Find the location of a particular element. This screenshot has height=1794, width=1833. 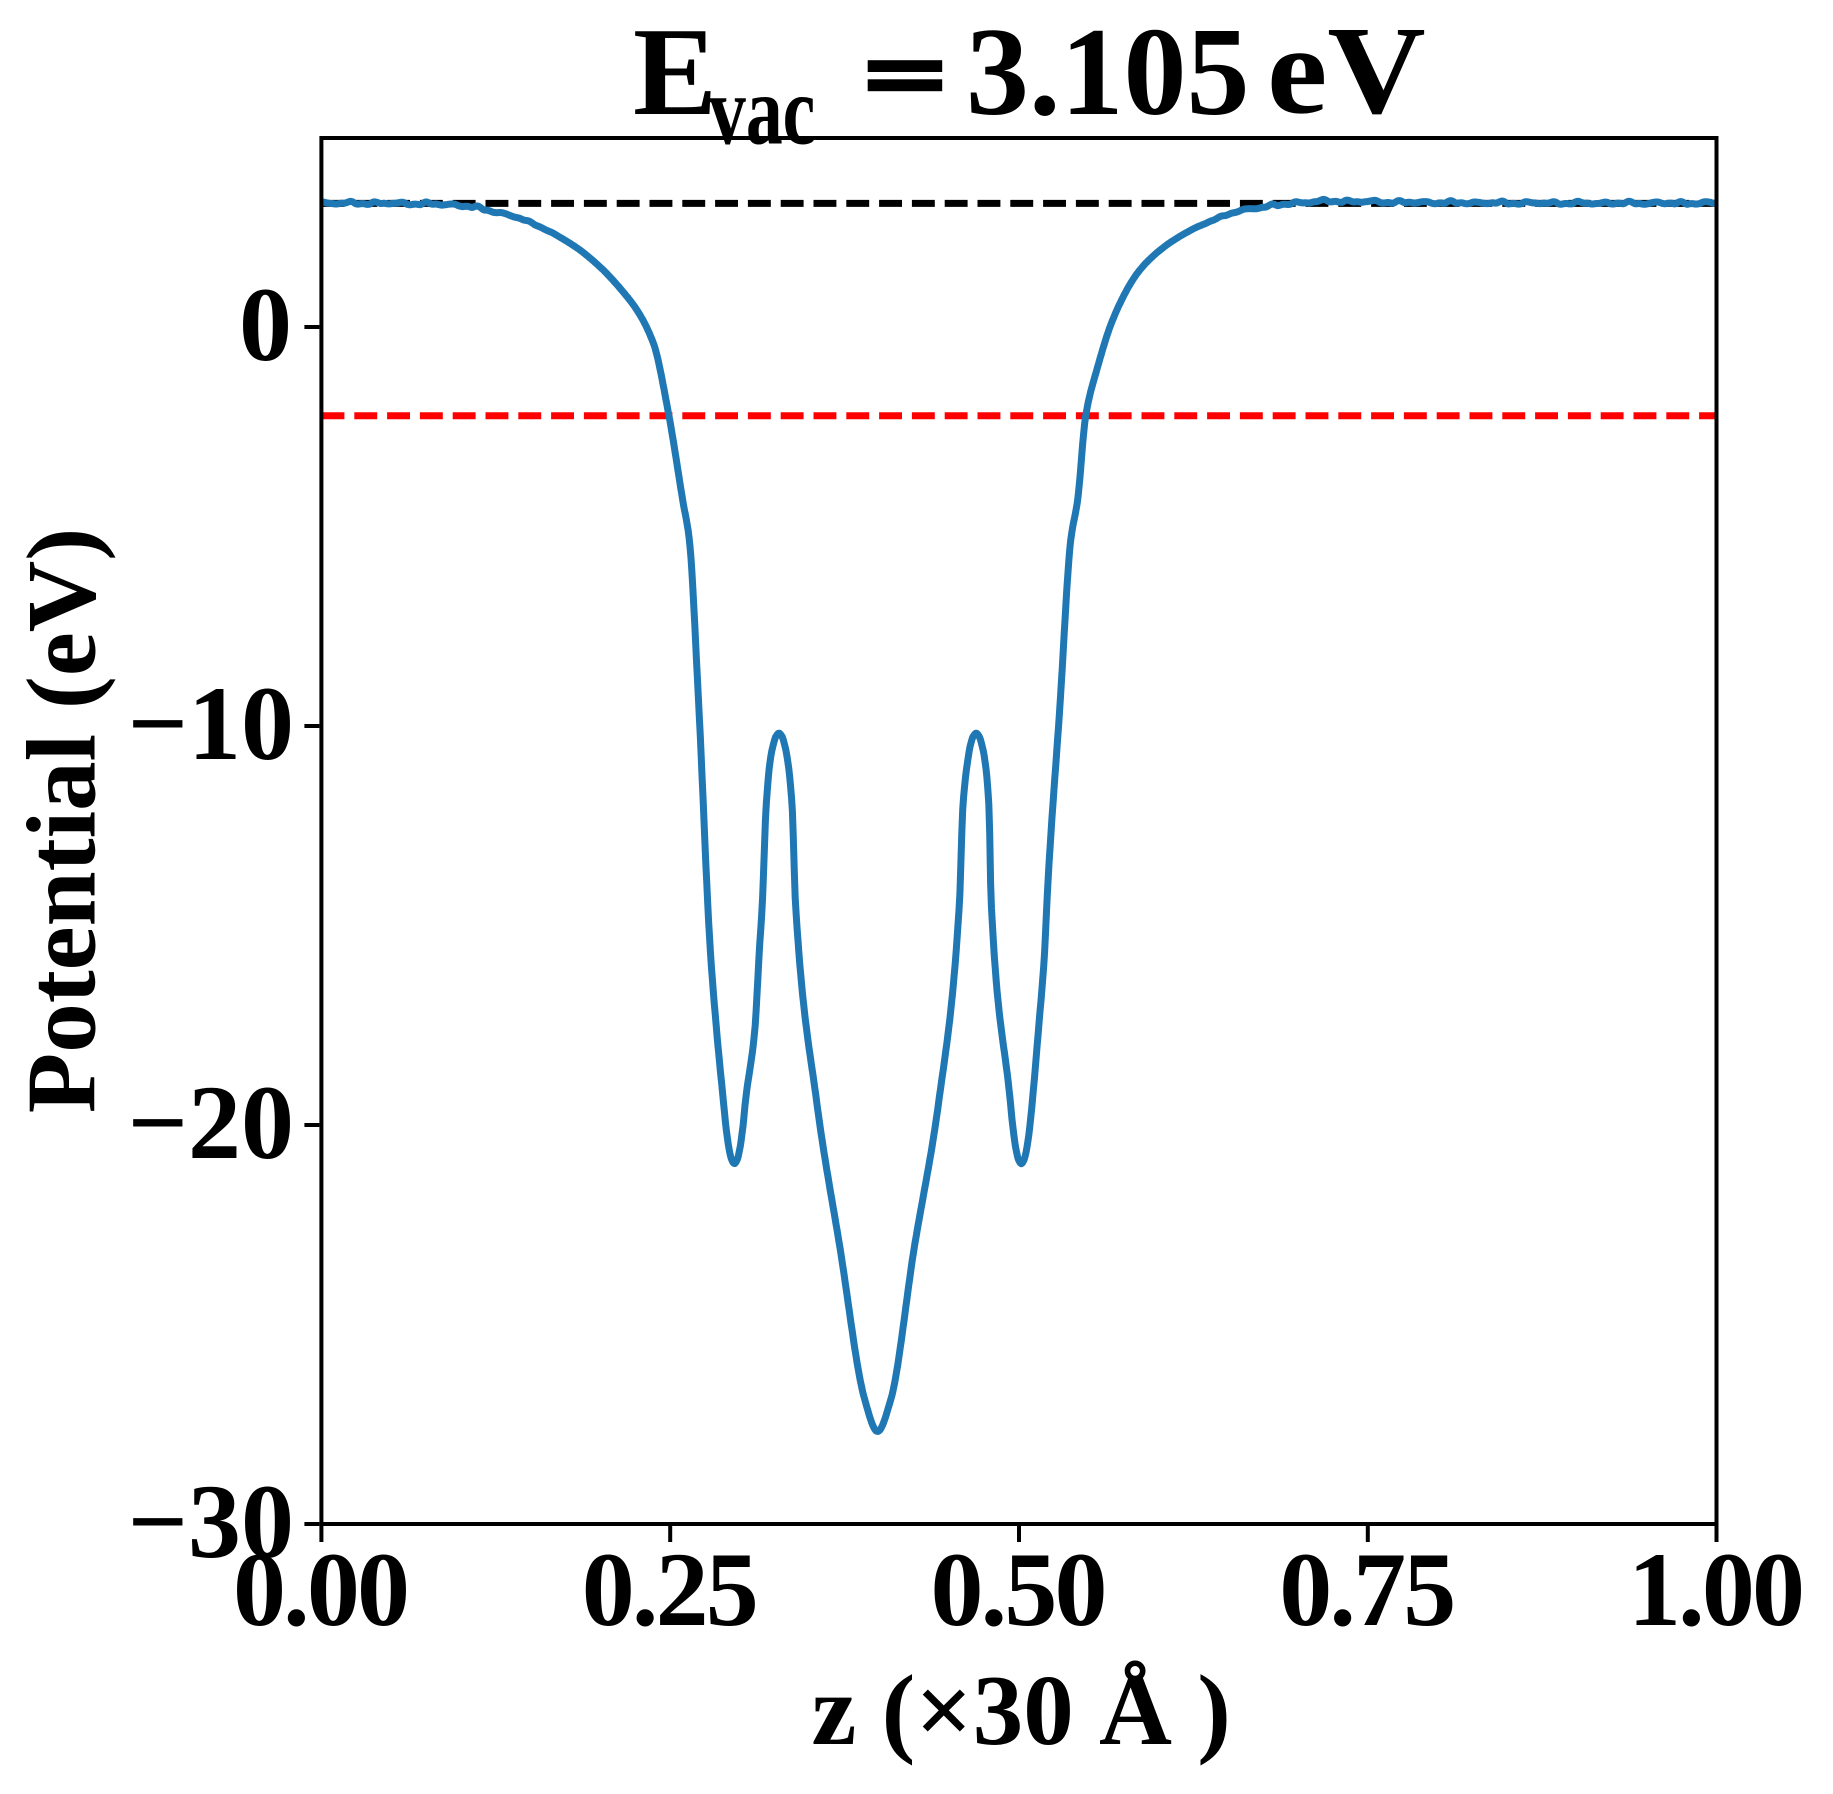

svg-text: 0.00 is located at coordinates (321, 1589).